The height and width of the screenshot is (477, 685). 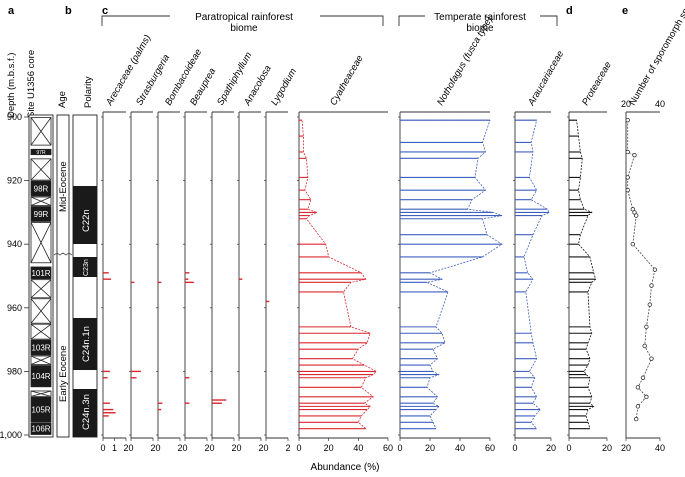 I want to click on species-top-tick-label: 20, so click(x=626, y=104).